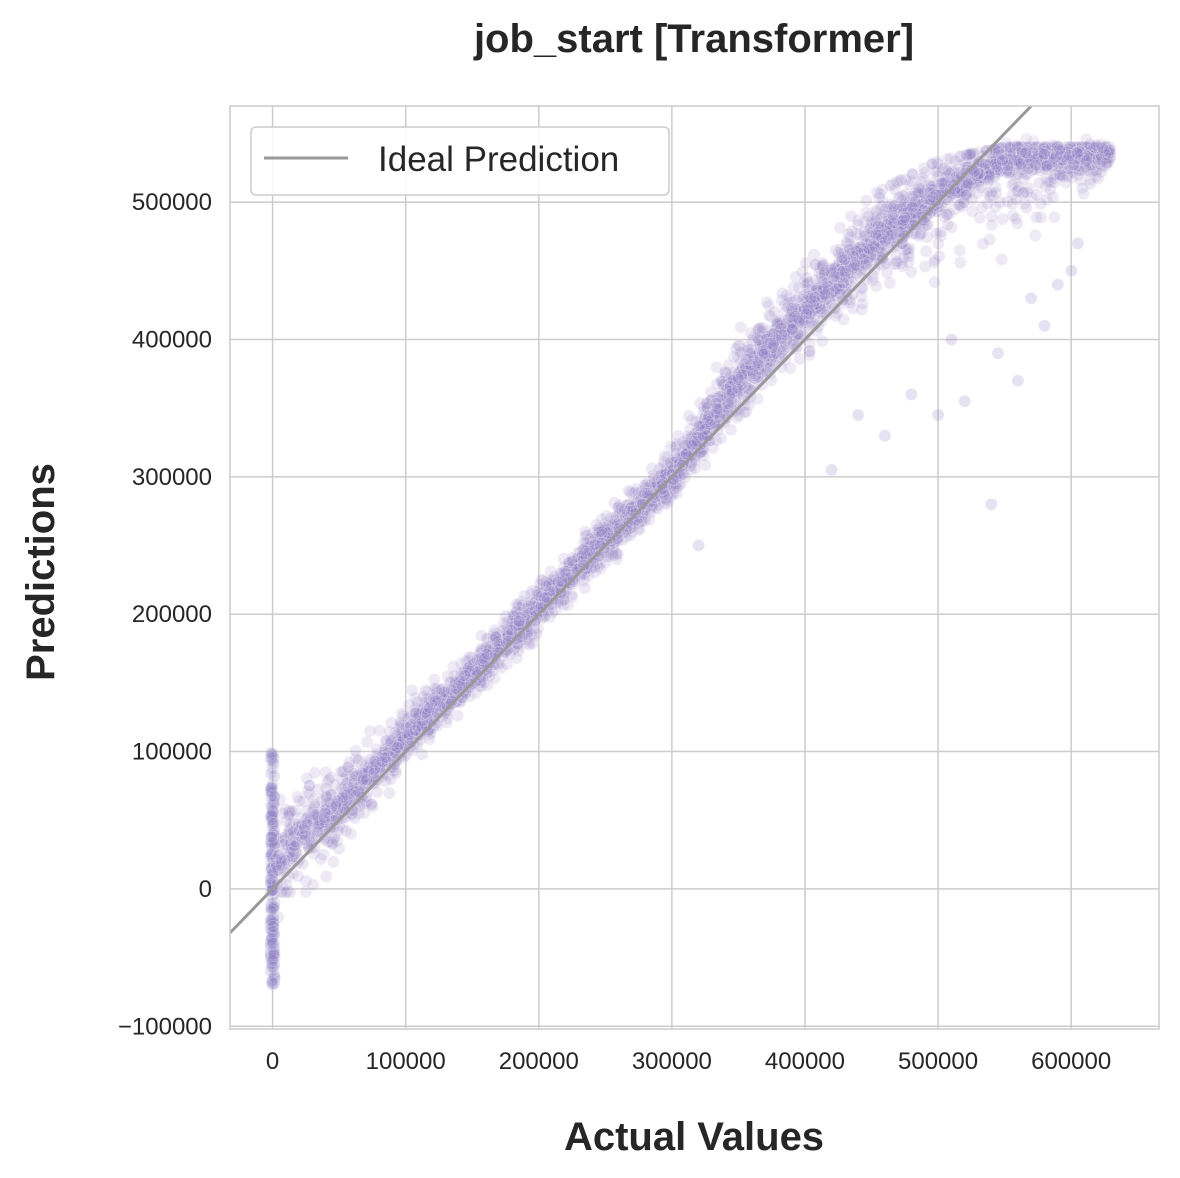  What do you see at coordinates (172, 339) in the screenshot?
I see `y-tick-label: 400000` at bounding box center [172, 339].